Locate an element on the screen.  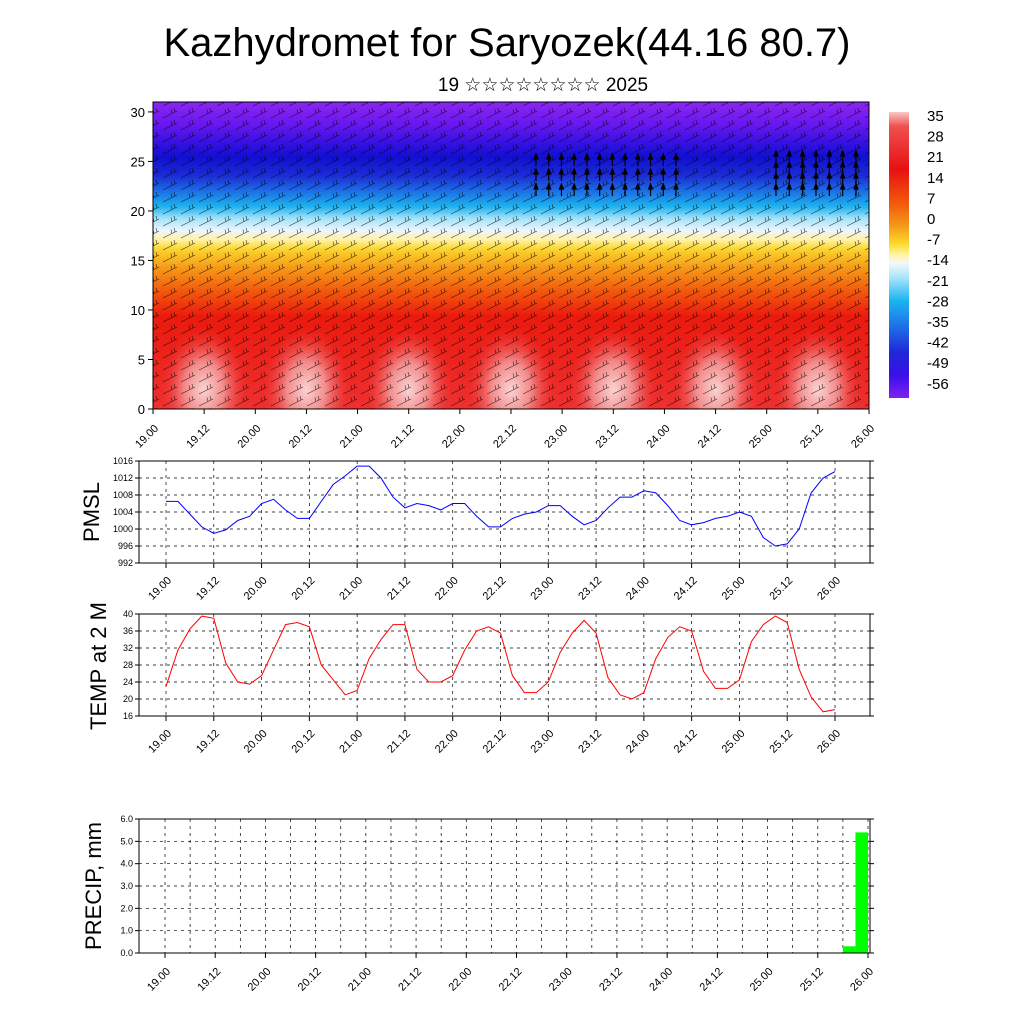
colorbar-label: -49 is located at coordinates (938, 363).